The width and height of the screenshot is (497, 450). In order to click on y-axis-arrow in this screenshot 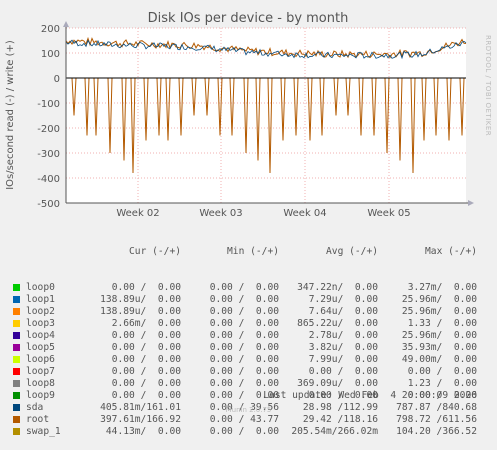, I will do `click(66, 24)`.